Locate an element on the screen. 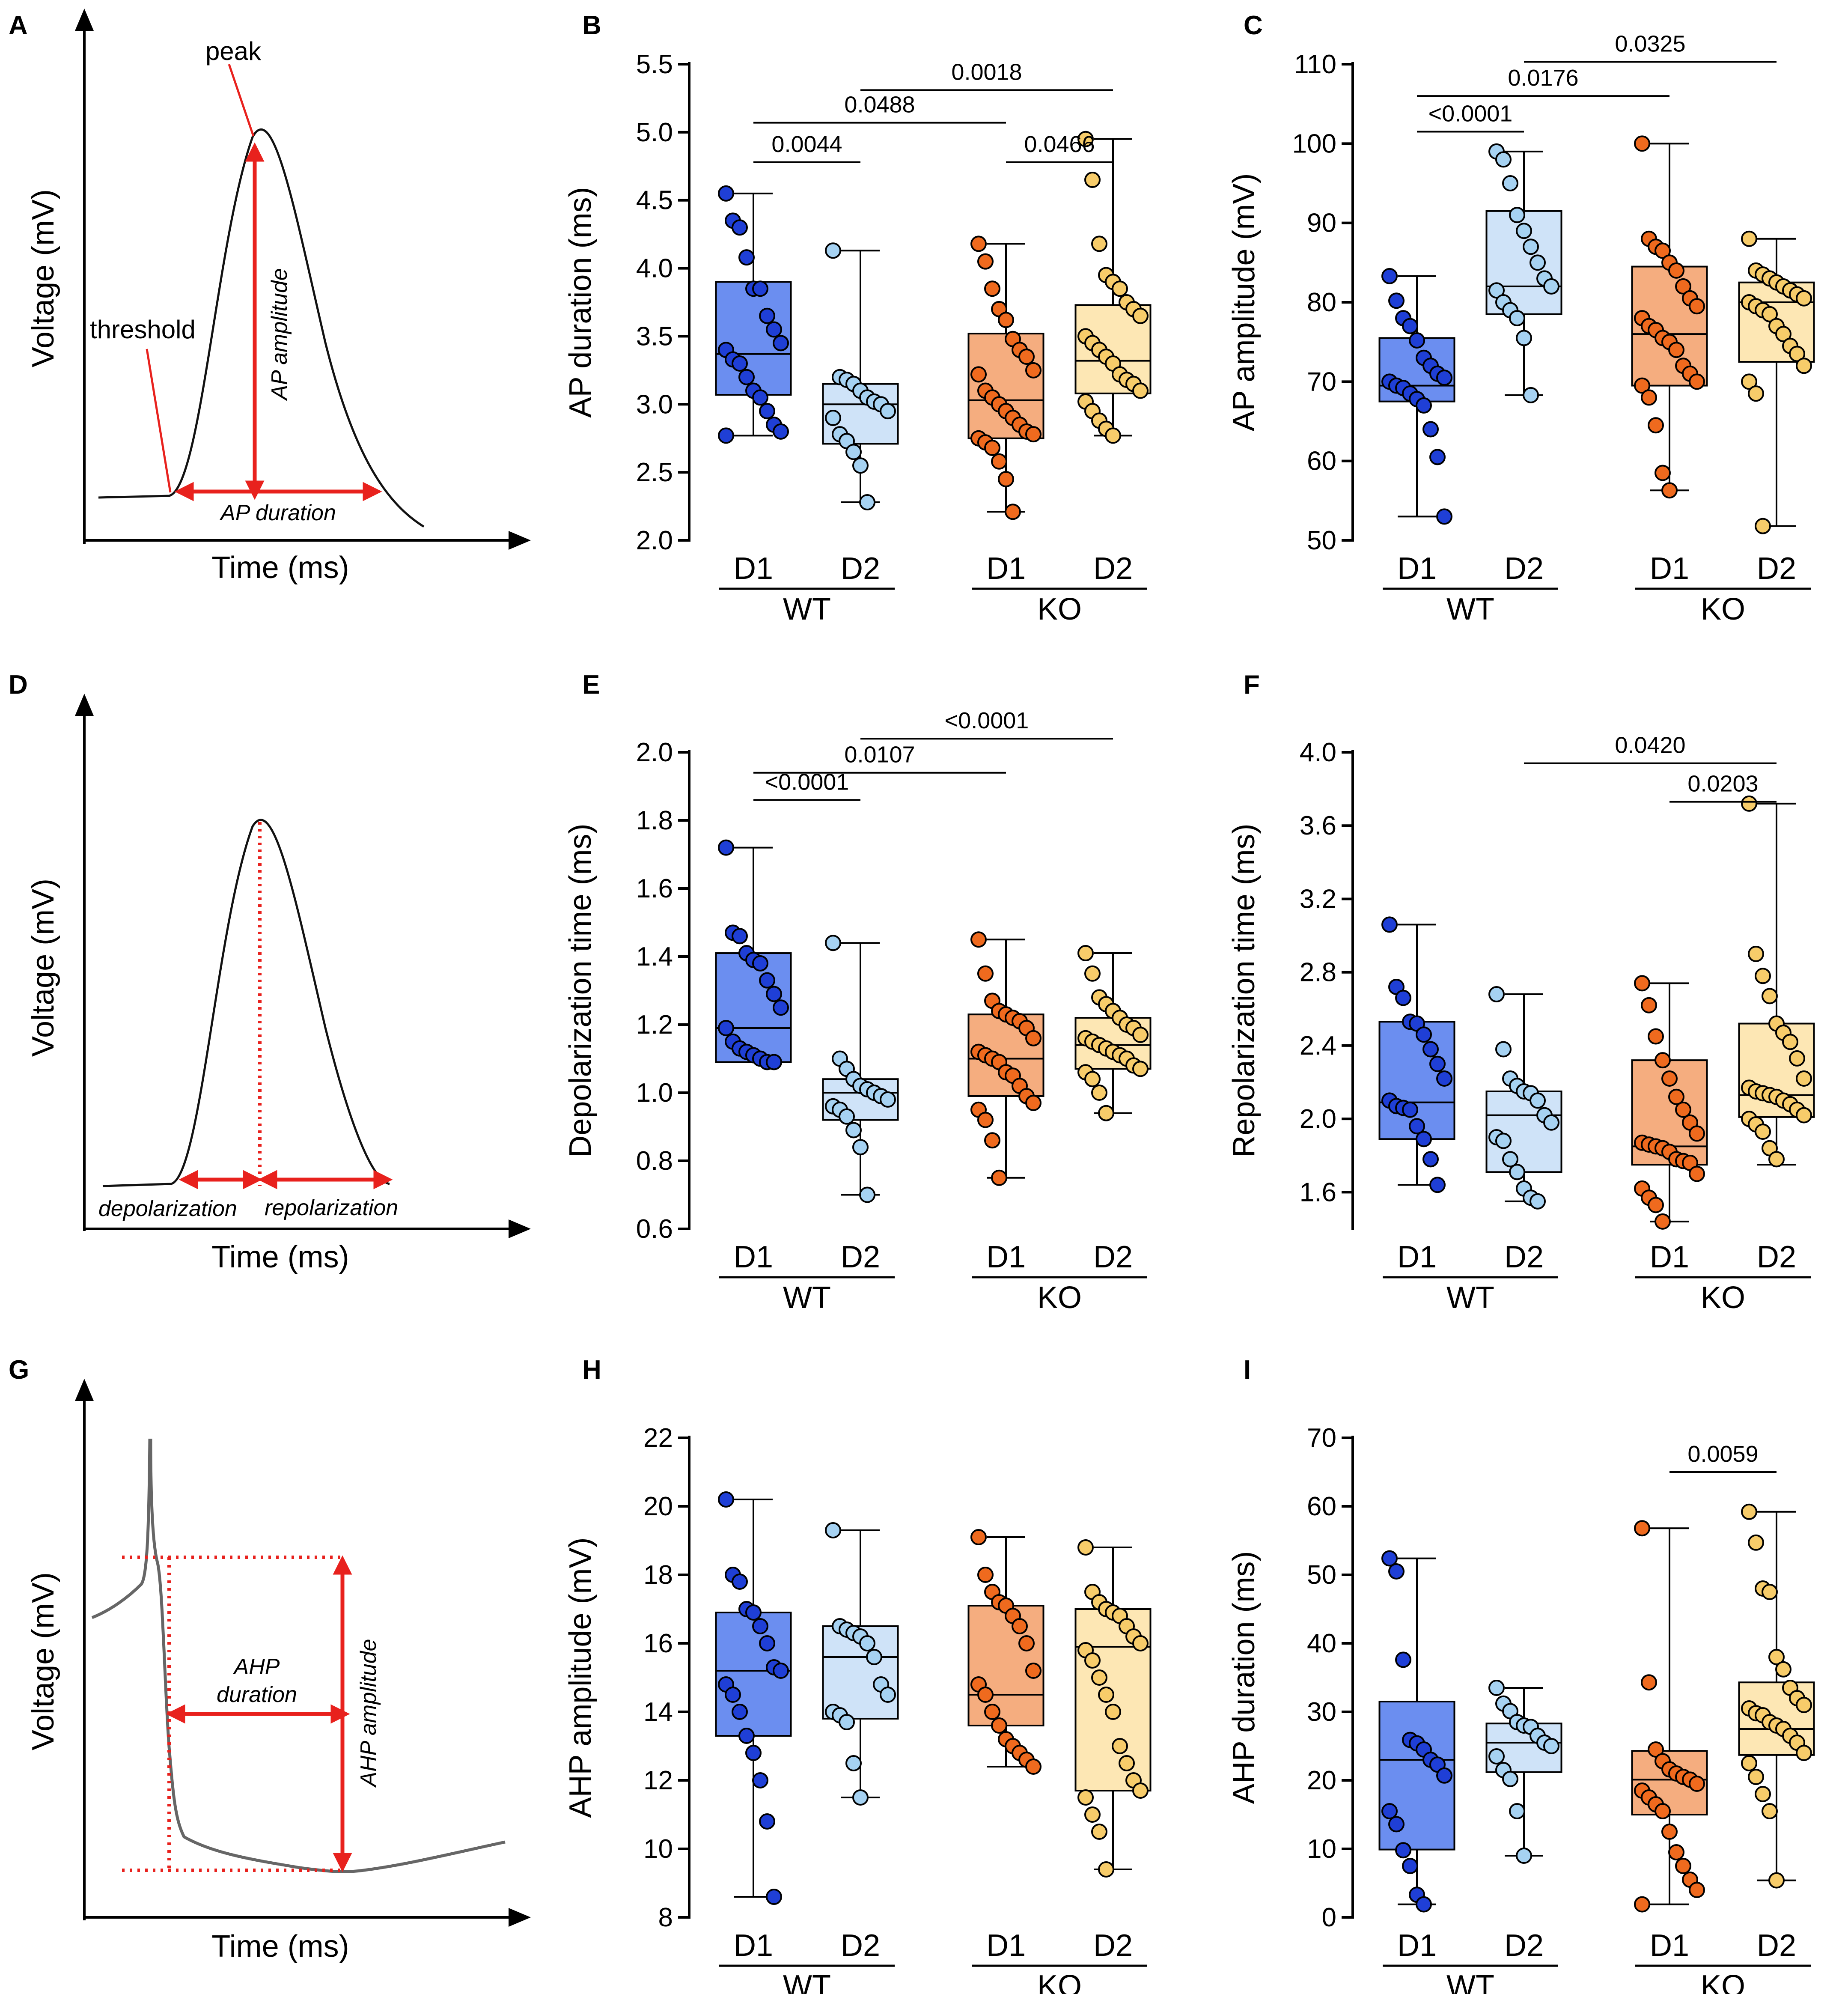 The width and height of the screenshot is (1848, 1994). c-y-tick-label: 70 is located at coordinates (1321, 381).